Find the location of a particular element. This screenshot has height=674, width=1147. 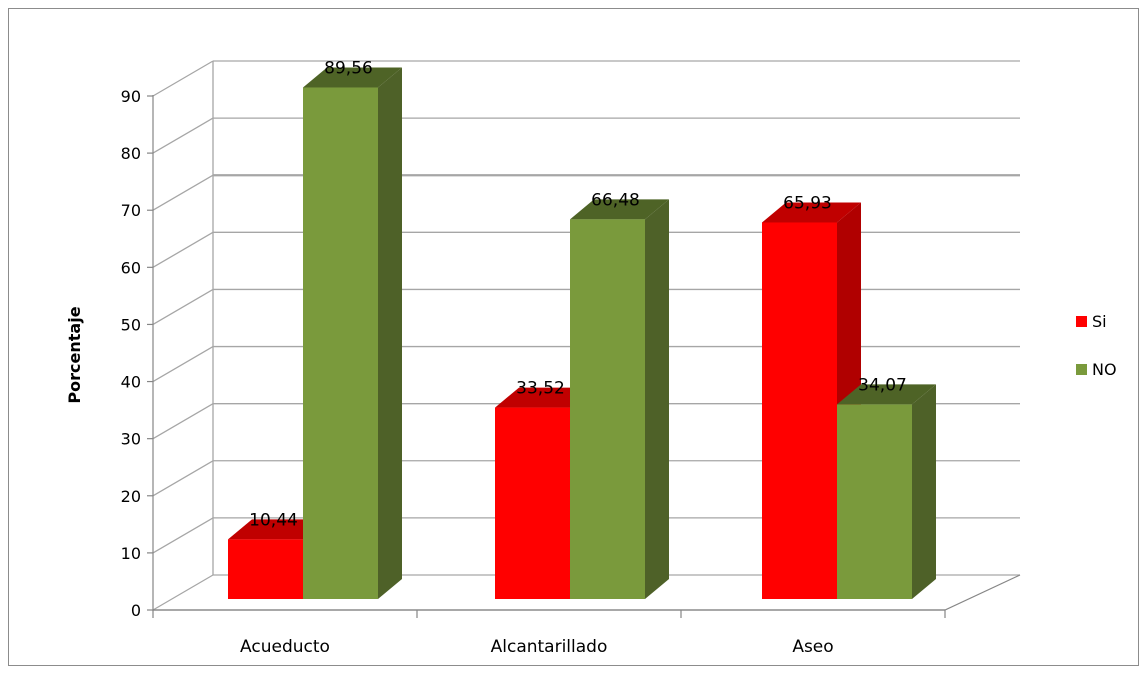

y-tick-label-80: 80 is located at coordinates (131, 153).